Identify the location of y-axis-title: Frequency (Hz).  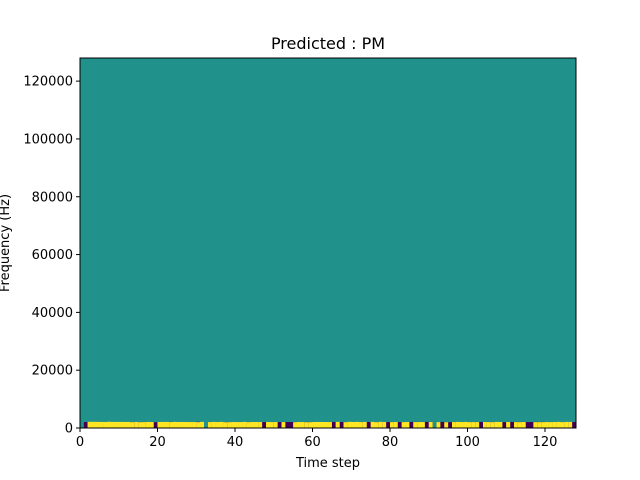
(6, 243).